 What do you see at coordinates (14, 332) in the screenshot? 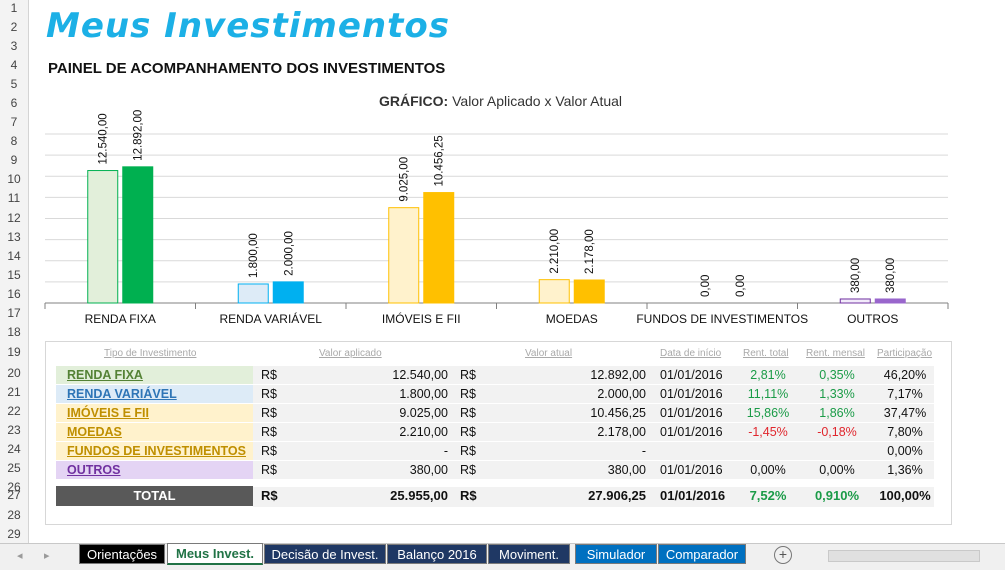
I see `row-number: 18` at bounding box center [14, 332].